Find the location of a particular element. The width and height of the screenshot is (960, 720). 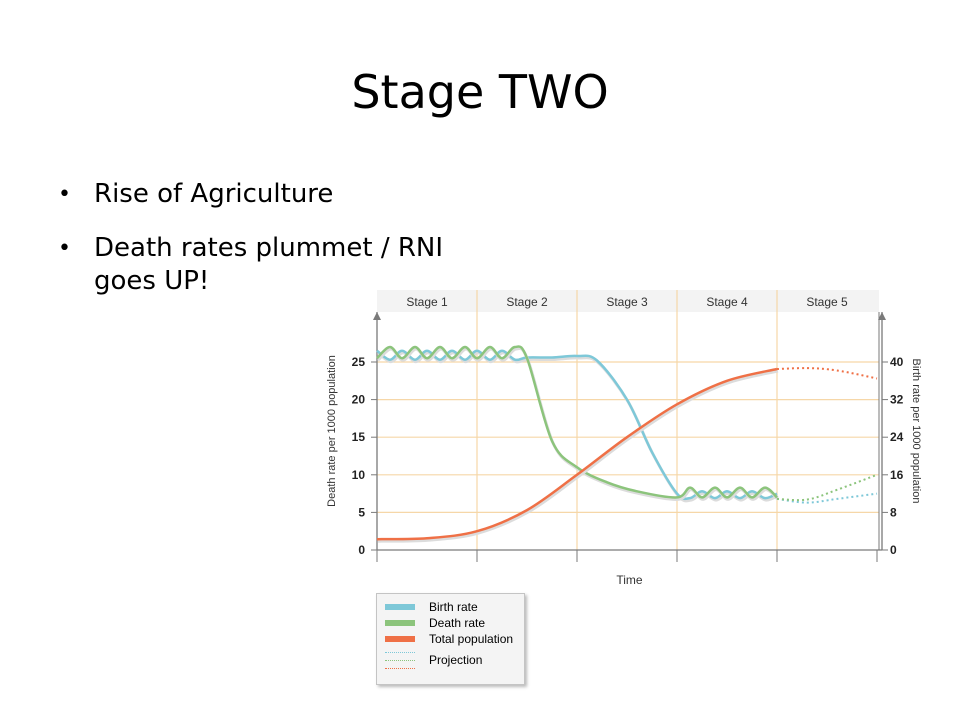

y-left-tick-label: 20 is located at coordinates (359, 400).